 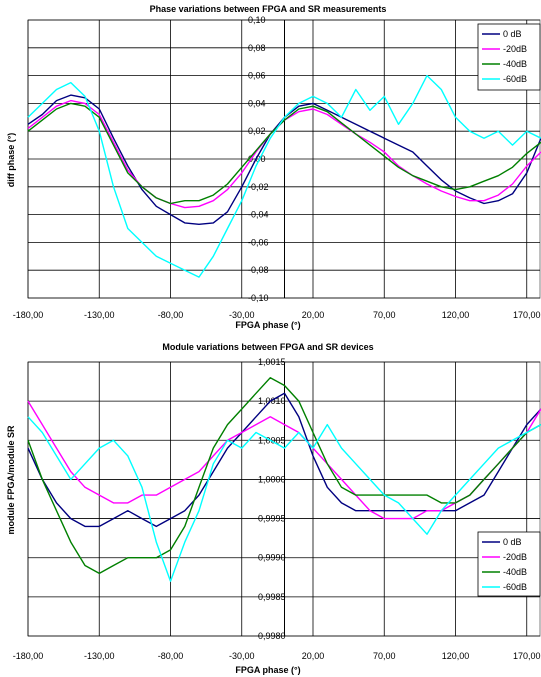 I want to click on chart-1-ytick-label: 0,02, so click(x=257, y=131).